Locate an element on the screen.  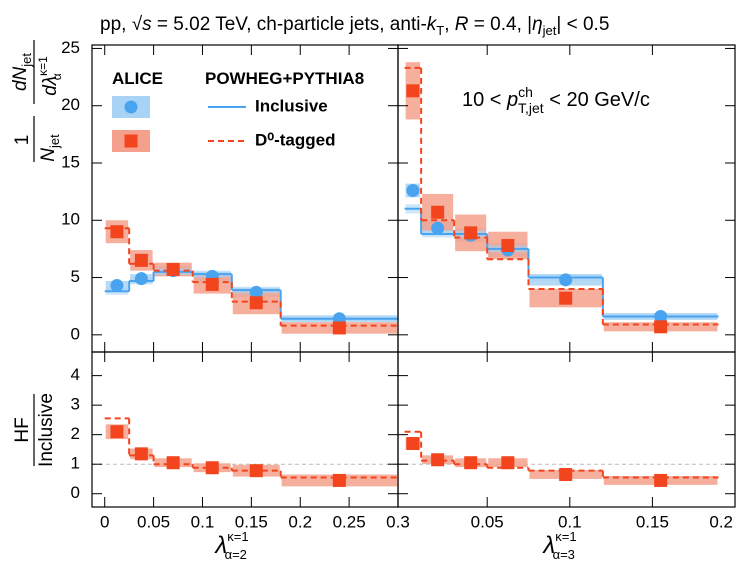
y-label-part: dN is located at coordinates (20, 78).